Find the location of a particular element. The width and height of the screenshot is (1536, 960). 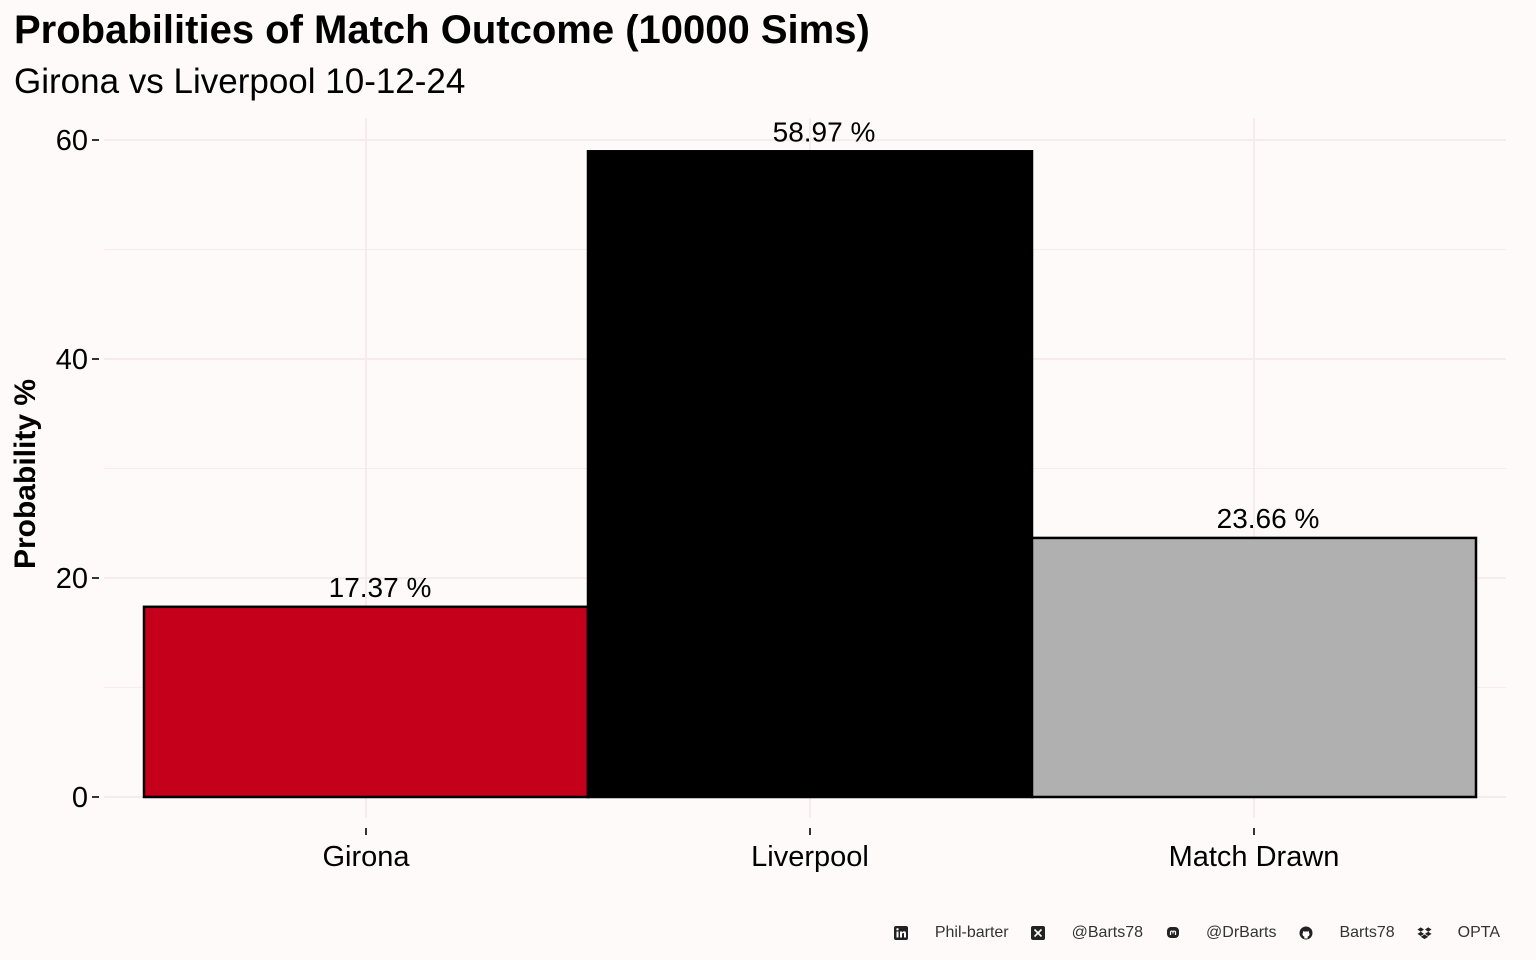

y-tick-label: 20 is located at coordinates (72, 579).